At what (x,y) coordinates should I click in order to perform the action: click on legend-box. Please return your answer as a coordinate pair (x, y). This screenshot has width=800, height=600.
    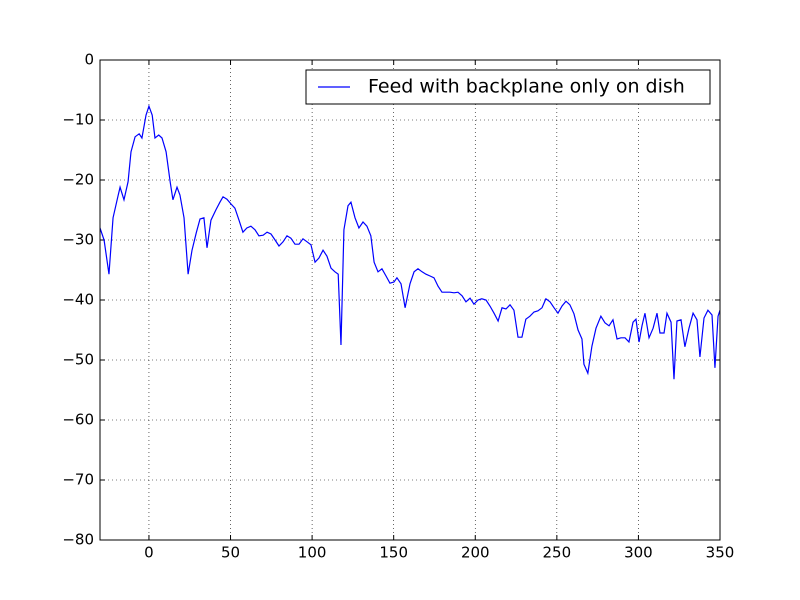
    Looking at the image, I should click on (508, 87).